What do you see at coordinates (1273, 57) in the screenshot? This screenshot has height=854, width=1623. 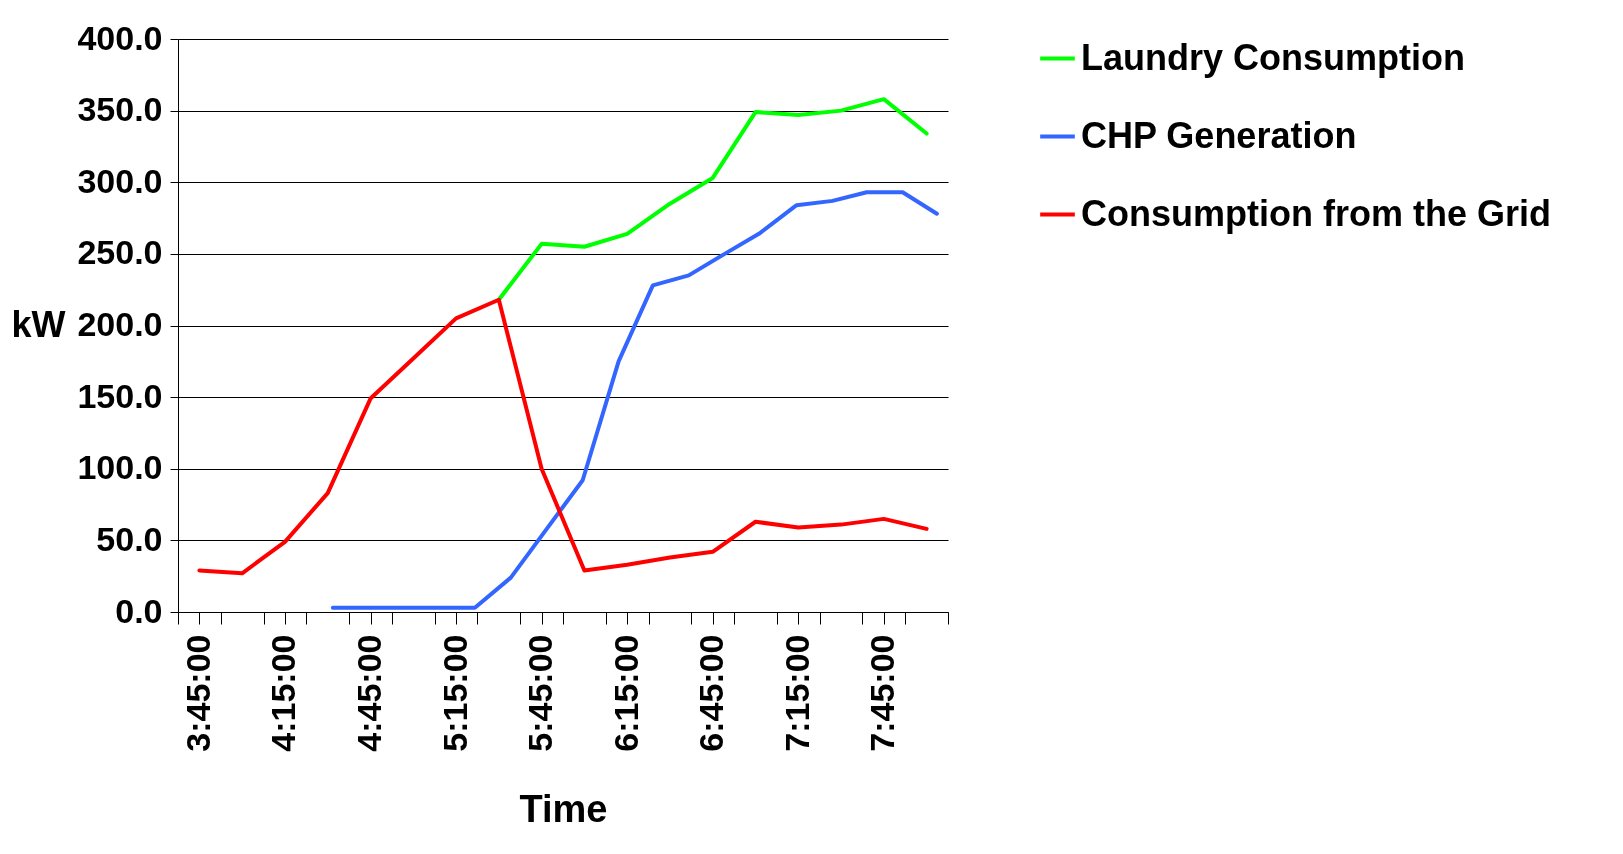 I see `legend-label: Laundry Consumption` at bounding box center [1273, 57].